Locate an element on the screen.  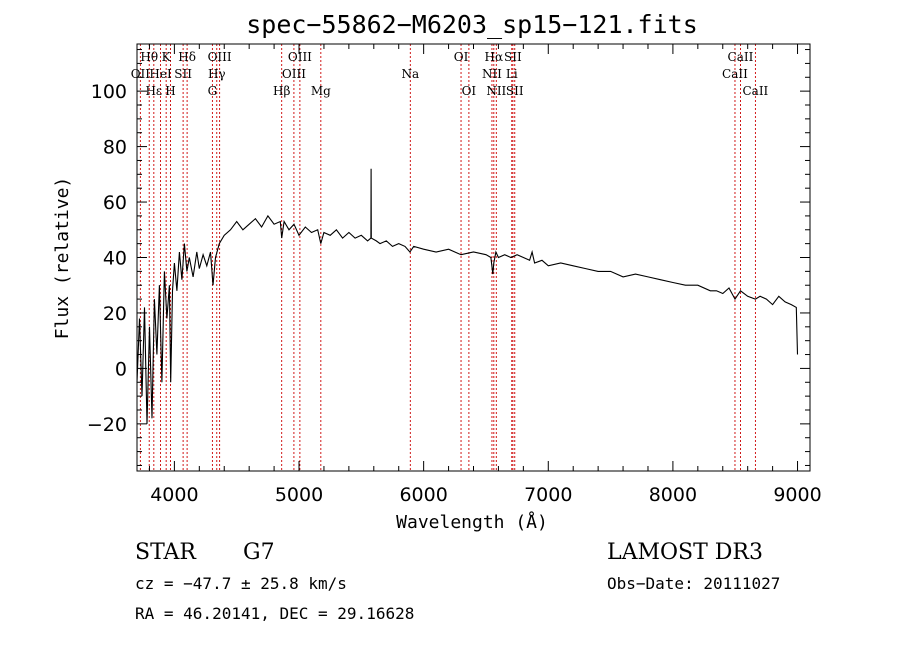
line-label: Hγ is located at coordinates (217, 74).